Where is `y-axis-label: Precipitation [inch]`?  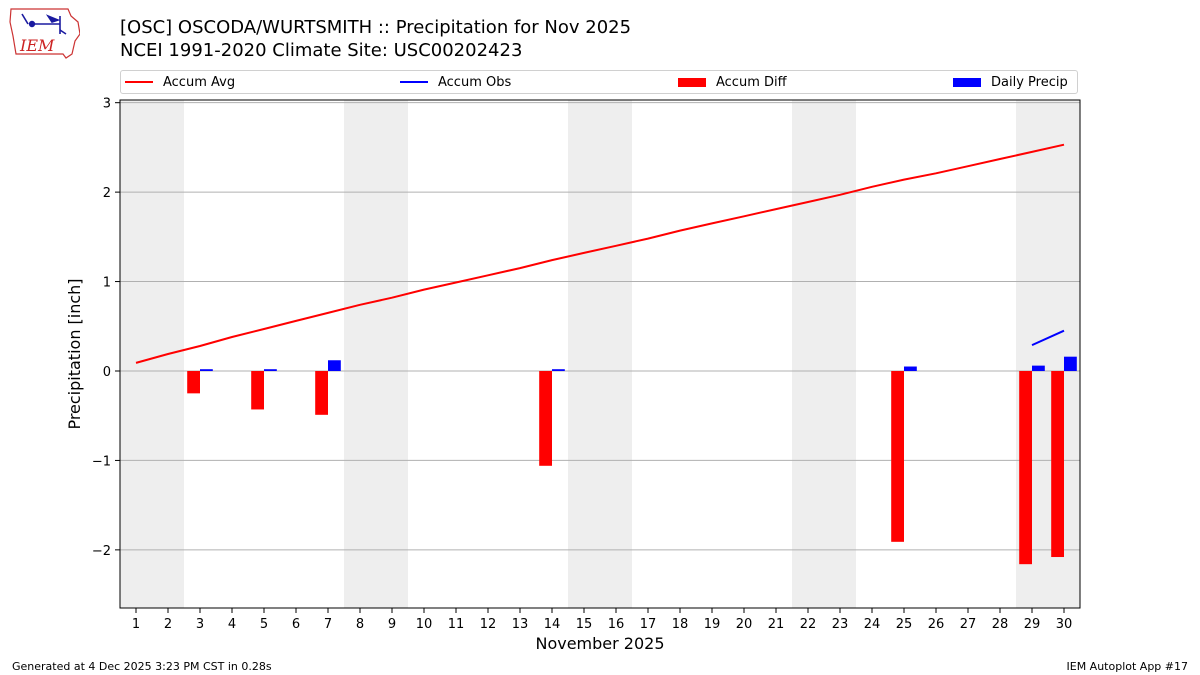 y-axis-label: Precipitation [inch] is located at coordinates (74, 353).